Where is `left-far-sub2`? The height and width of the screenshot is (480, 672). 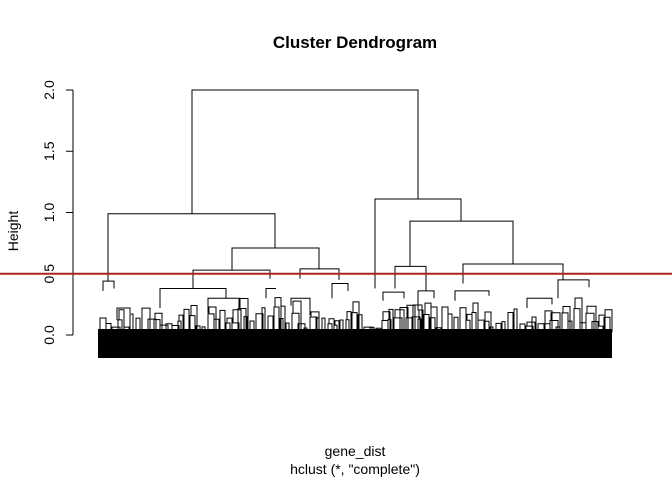
left-far-sub2 is located at coordinates (123, 314).